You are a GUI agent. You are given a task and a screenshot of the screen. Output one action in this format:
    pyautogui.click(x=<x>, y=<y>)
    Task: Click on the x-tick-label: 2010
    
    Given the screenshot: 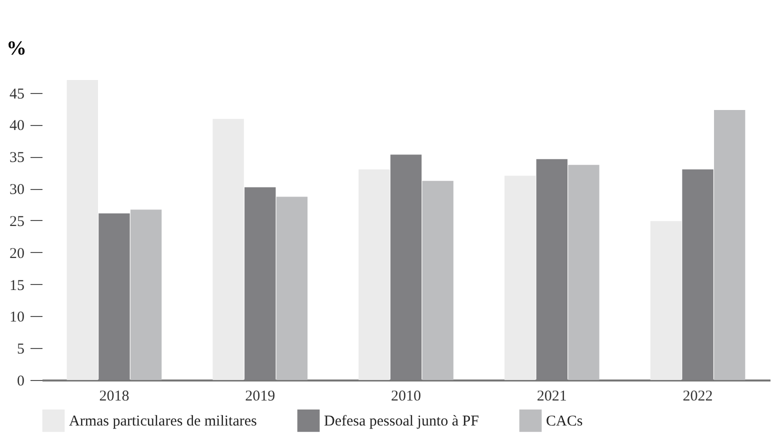 What is the action you would take?
    pyautogui.click(x=406, y=396)
    